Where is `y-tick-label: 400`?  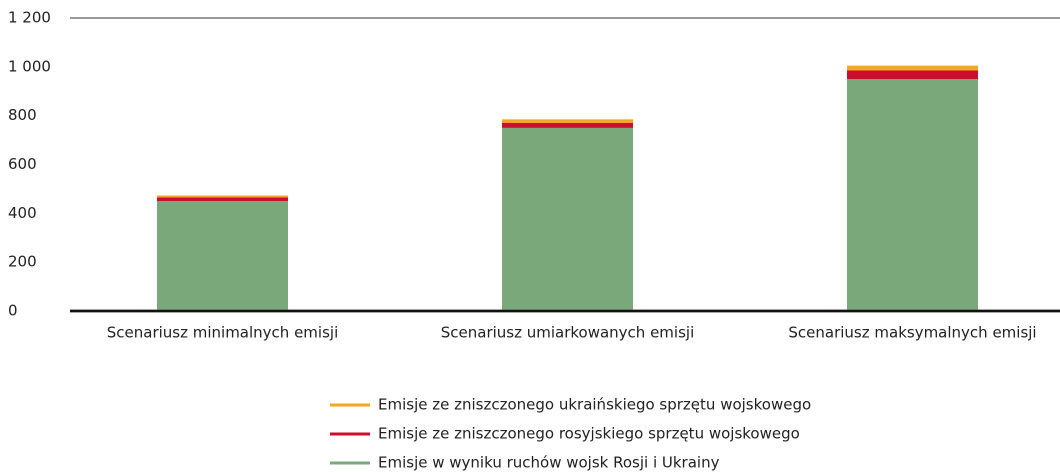 y-tick-label: 400 is located at coordinates (22, 213).